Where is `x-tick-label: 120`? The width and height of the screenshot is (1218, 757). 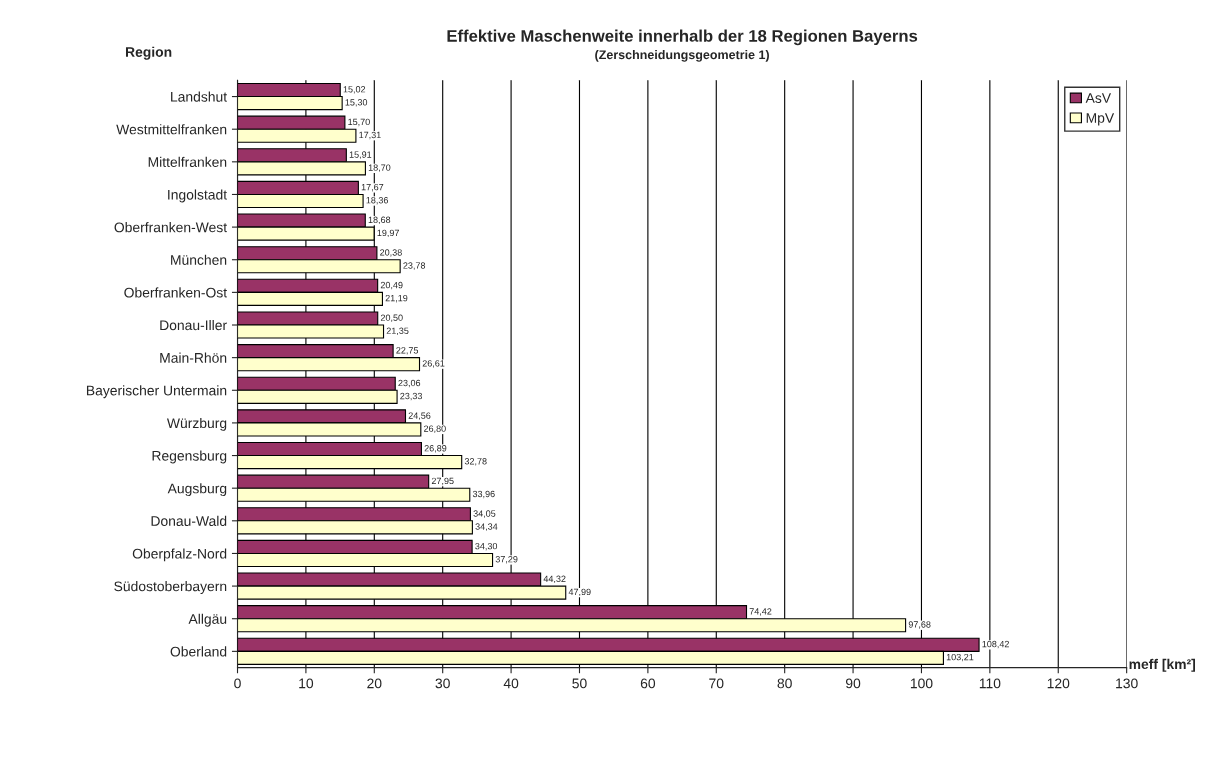
x-tick-label: 120 is located at coordinates (1058, 683).